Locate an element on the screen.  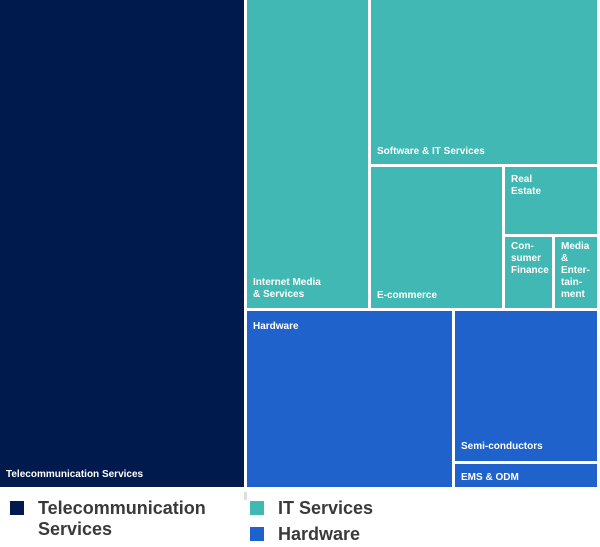
tile-semi-conductors: Semi-conductors is located at coordinates (527, 387).